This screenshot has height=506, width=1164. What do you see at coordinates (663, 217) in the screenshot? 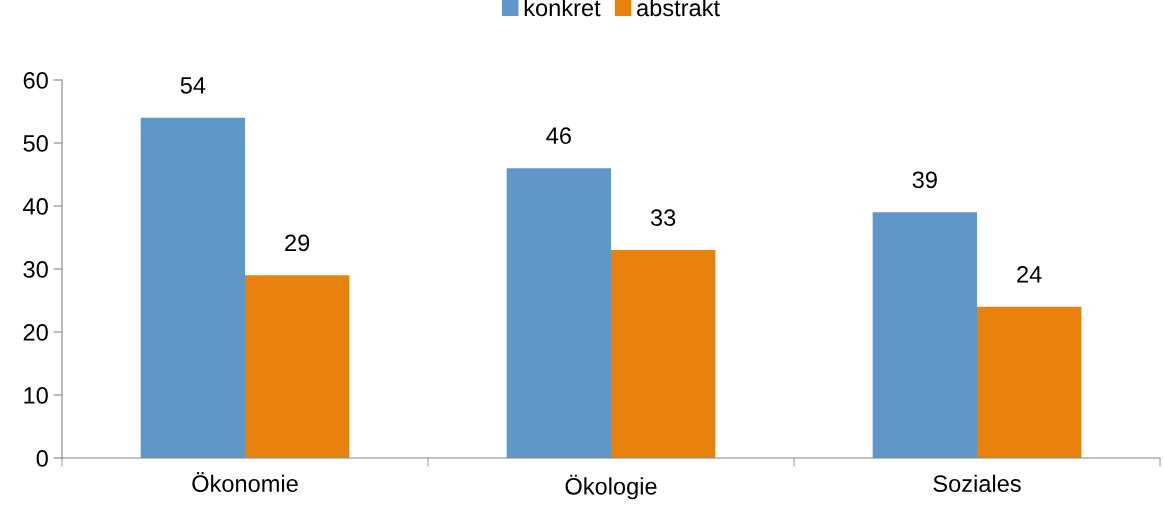
I see `data-label: 33` at bounding box center [663, 217].